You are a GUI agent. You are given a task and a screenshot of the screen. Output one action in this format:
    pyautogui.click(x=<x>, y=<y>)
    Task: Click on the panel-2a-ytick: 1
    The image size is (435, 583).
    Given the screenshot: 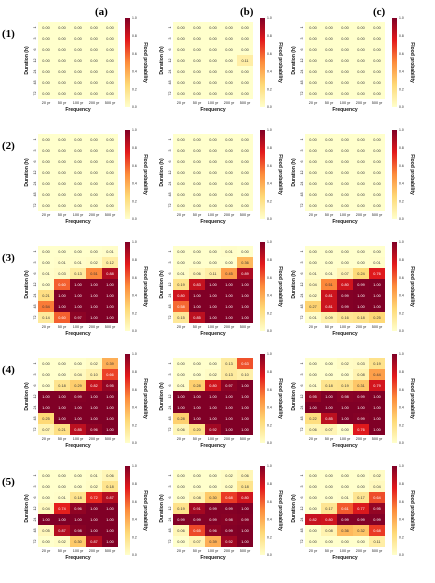 What is the action you would take?
    pyautogui.click(x=35, y=140)
    